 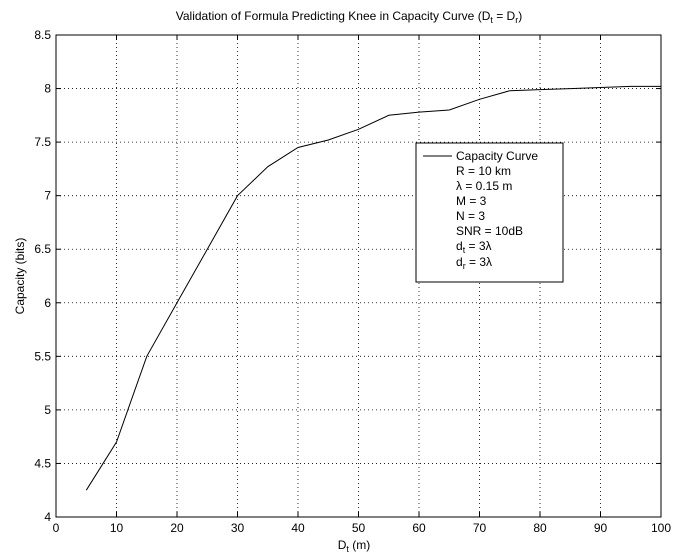 I want to click on x-tick-label: 20, so click(x=177, y=528).